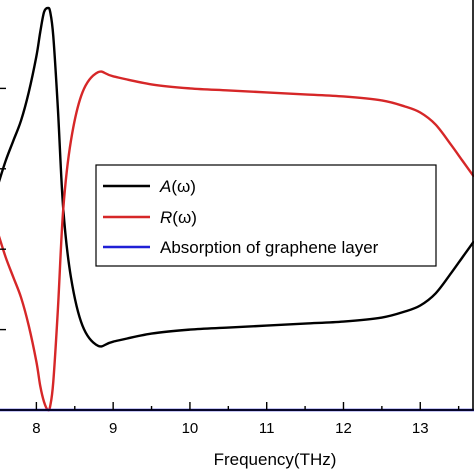 This screenshot has height=474, width=474. I want to click on x-axis-title: Frequency(THz), so click(275, 459).